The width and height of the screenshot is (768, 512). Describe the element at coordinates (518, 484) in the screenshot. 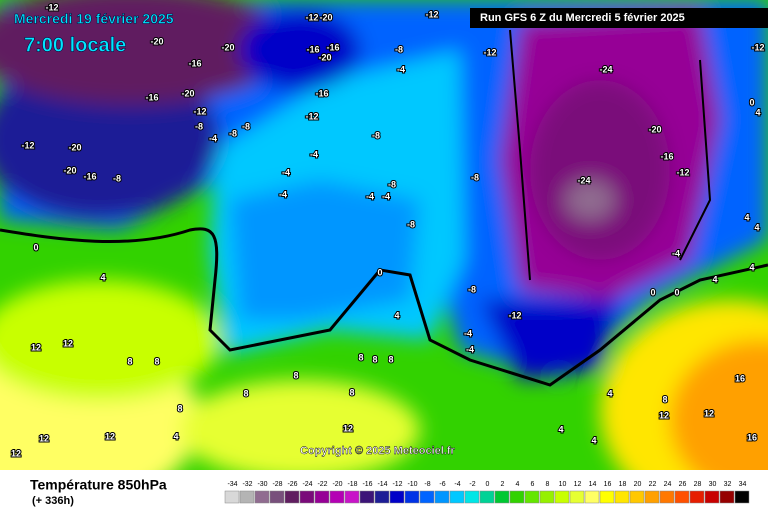

I see `colorbar-label: 4` at that location.